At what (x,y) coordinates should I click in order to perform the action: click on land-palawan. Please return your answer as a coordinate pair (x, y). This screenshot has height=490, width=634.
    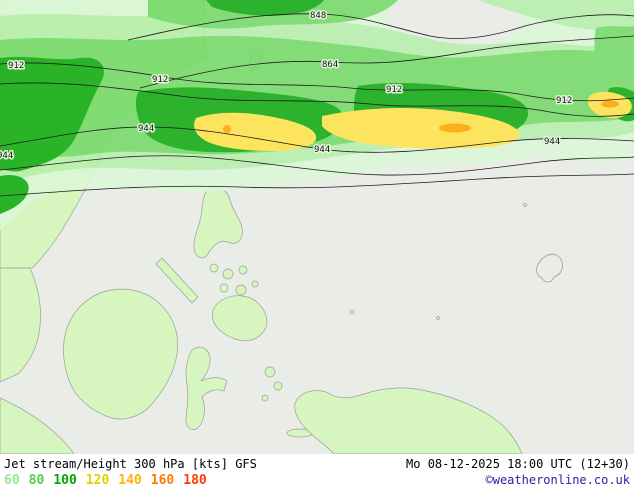
    Looking at the image, I should click on (177, 280).